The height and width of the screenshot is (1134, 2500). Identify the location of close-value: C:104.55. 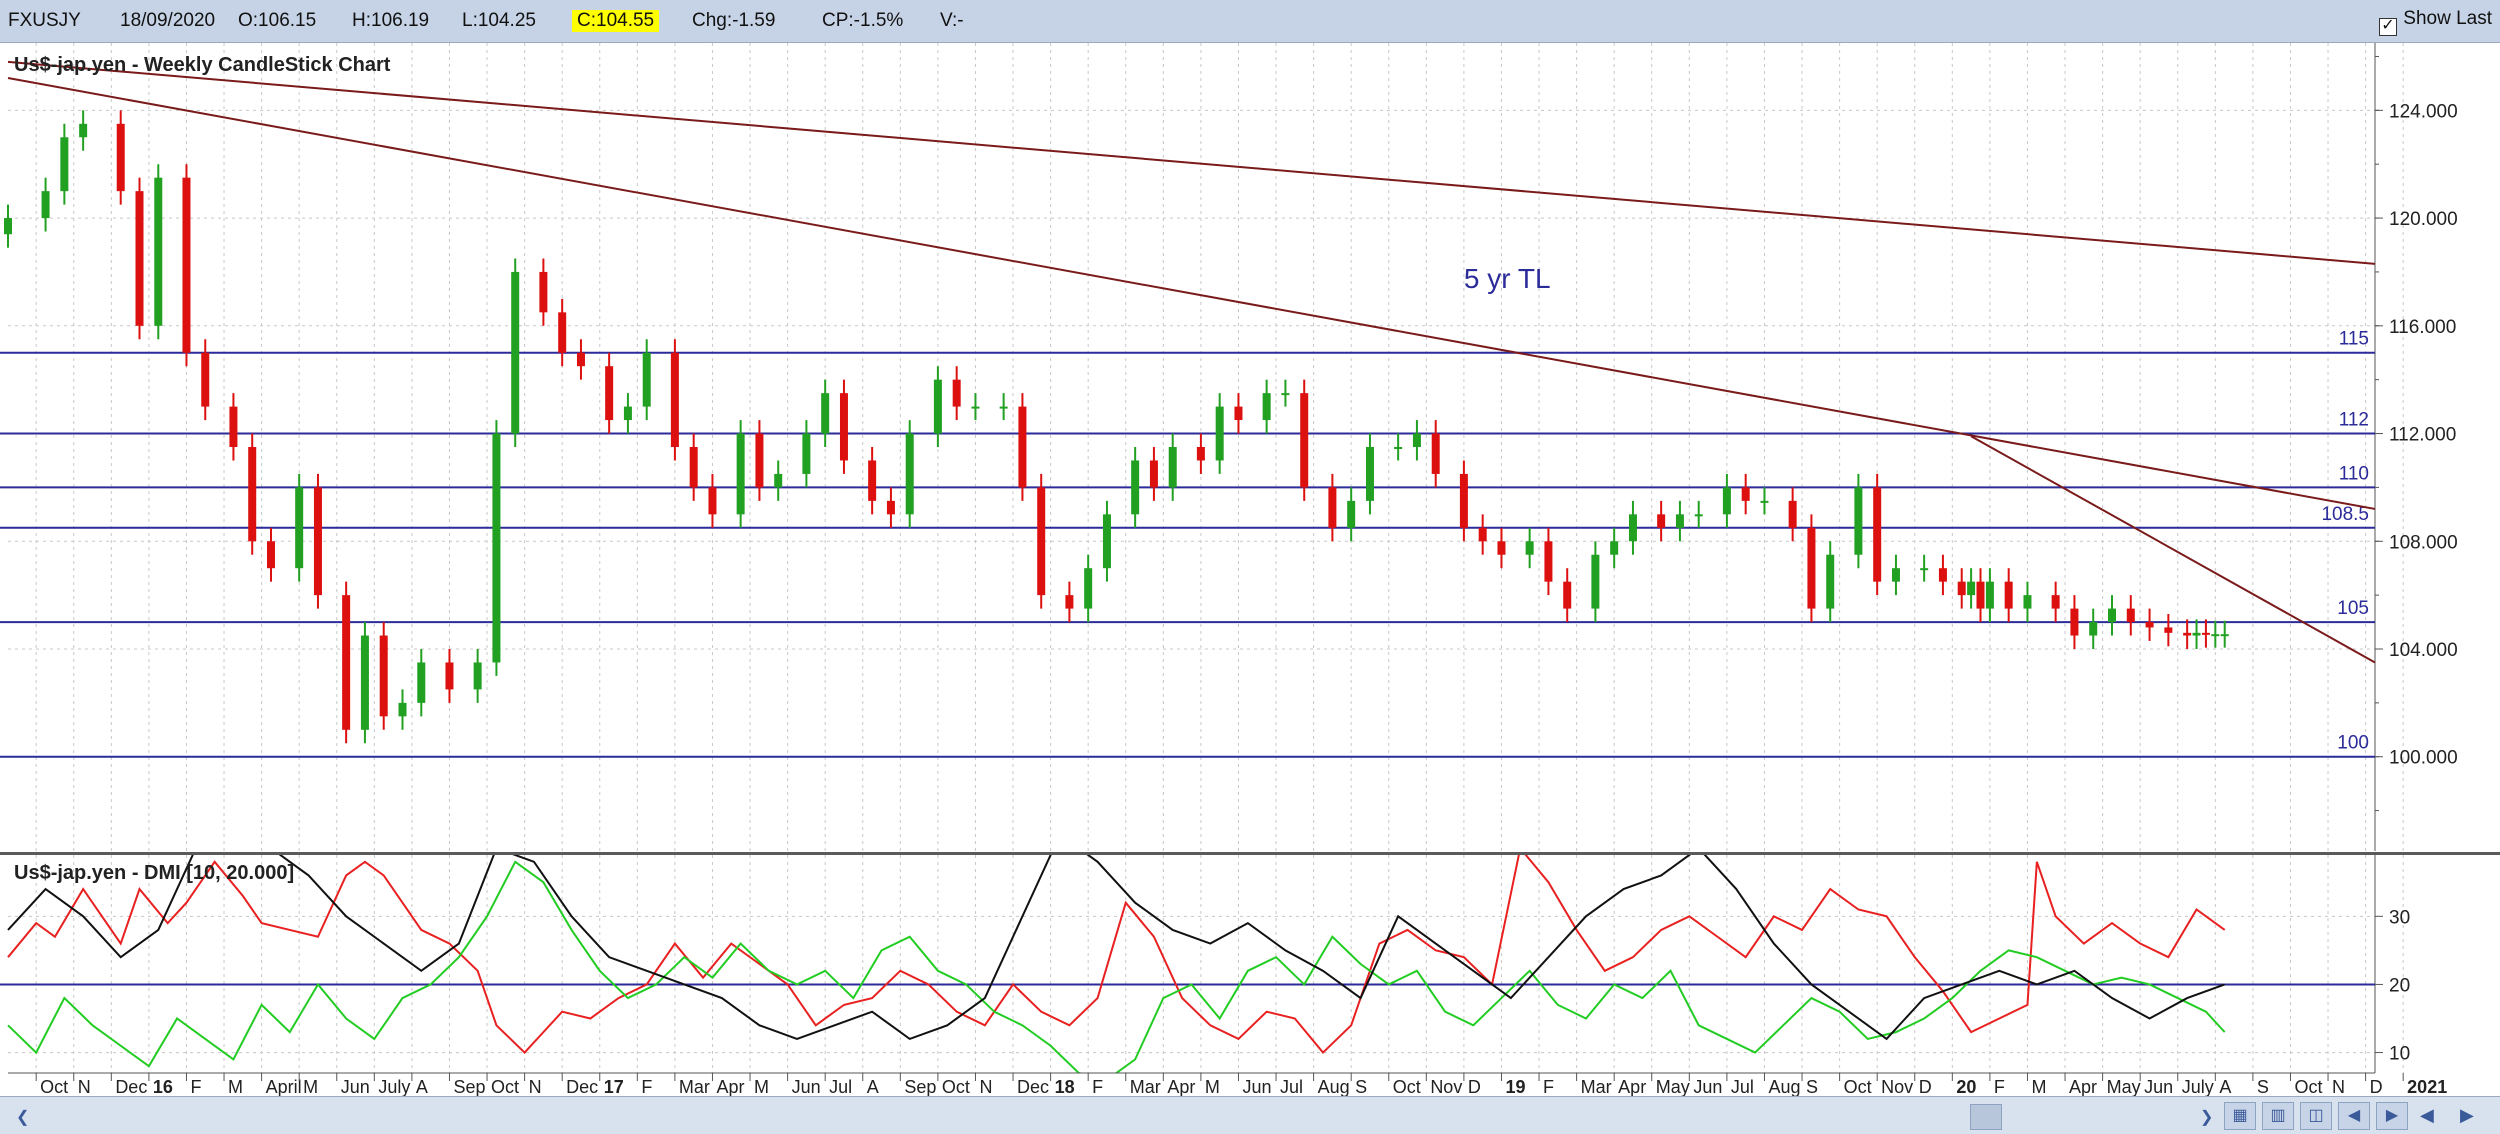
(616, 21).